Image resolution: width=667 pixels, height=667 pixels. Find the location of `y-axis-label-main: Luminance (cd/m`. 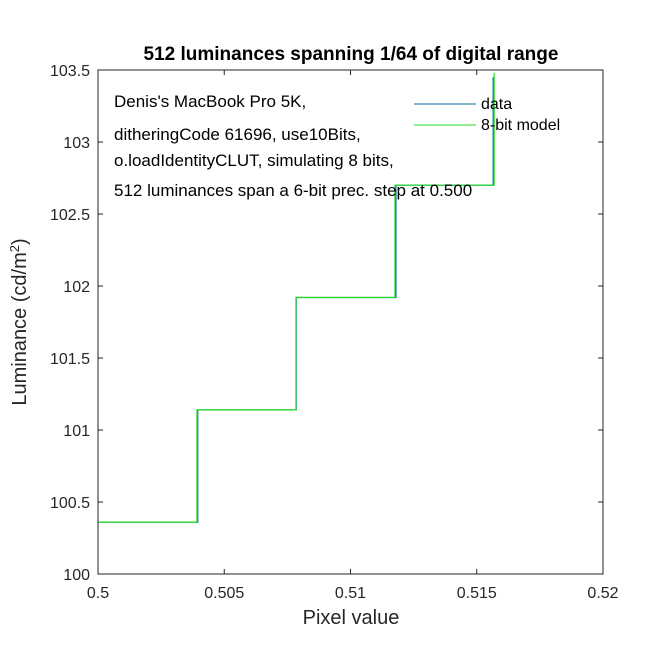

y-axis-label-main: Luminance (cd/m is located at coordinates (20, 328).